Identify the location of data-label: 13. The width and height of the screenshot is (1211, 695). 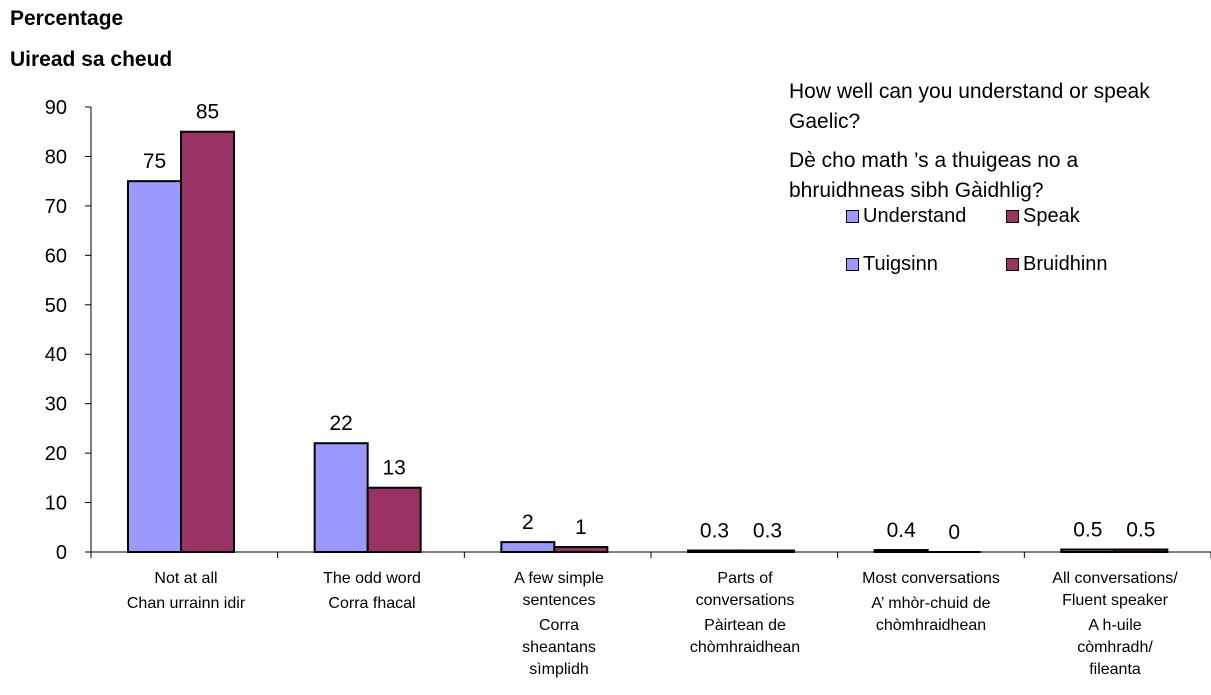
(393, 468).